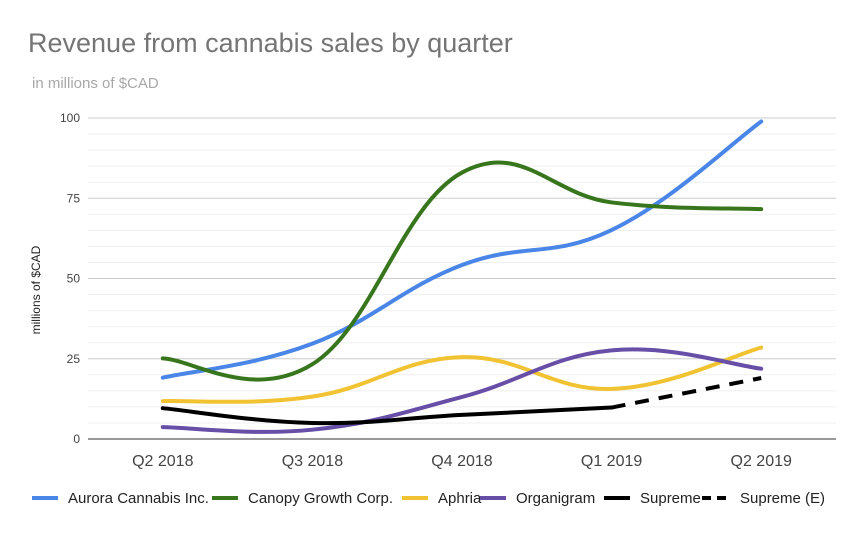  I want to click on series-line-supreme, so click(387, 415).